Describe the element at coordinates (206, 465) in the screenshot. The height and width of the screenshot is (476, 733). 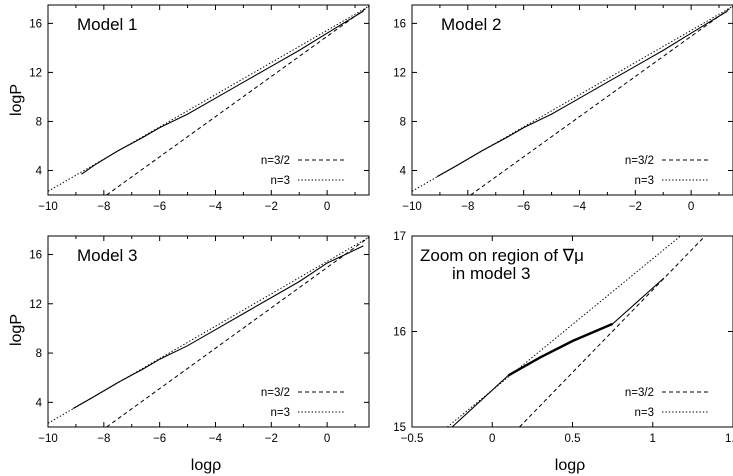
I see `x-axis-label-left: logρ` at that location.